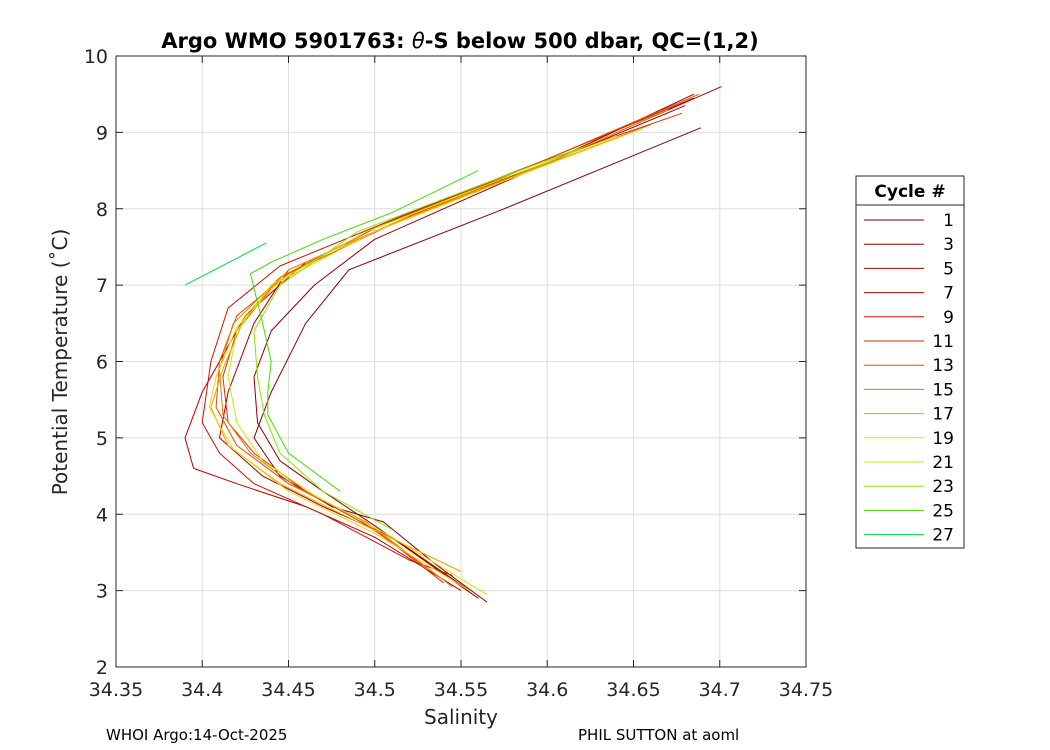 The image size is (1050, 750). I want to click on legend-label-cycle-11: 11, so click(943, 342).